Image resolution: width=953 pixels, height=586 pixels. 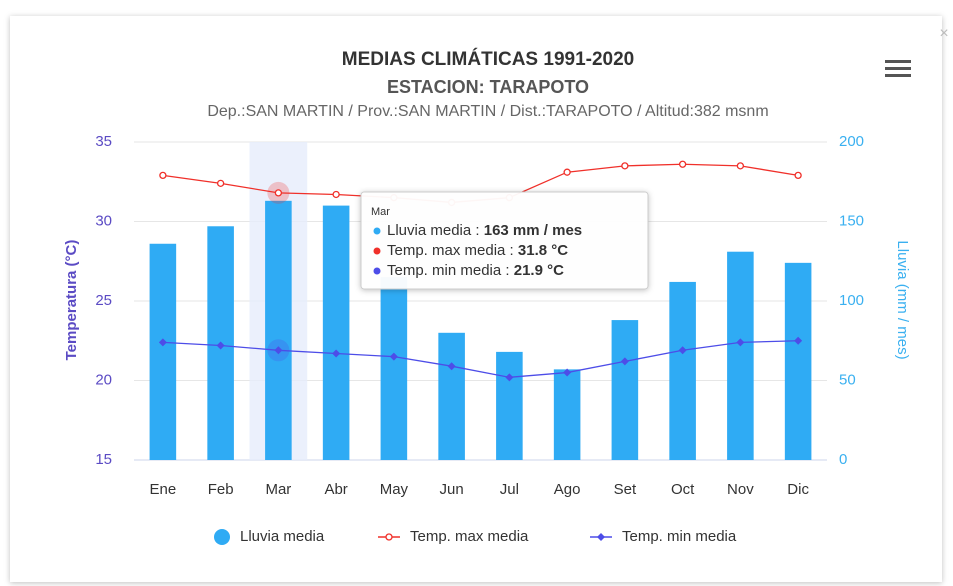 What do you see at coordinates (163, 489) in the screenshot?
I see `x-tick-label: Ene` at bounding box center [163, 489].